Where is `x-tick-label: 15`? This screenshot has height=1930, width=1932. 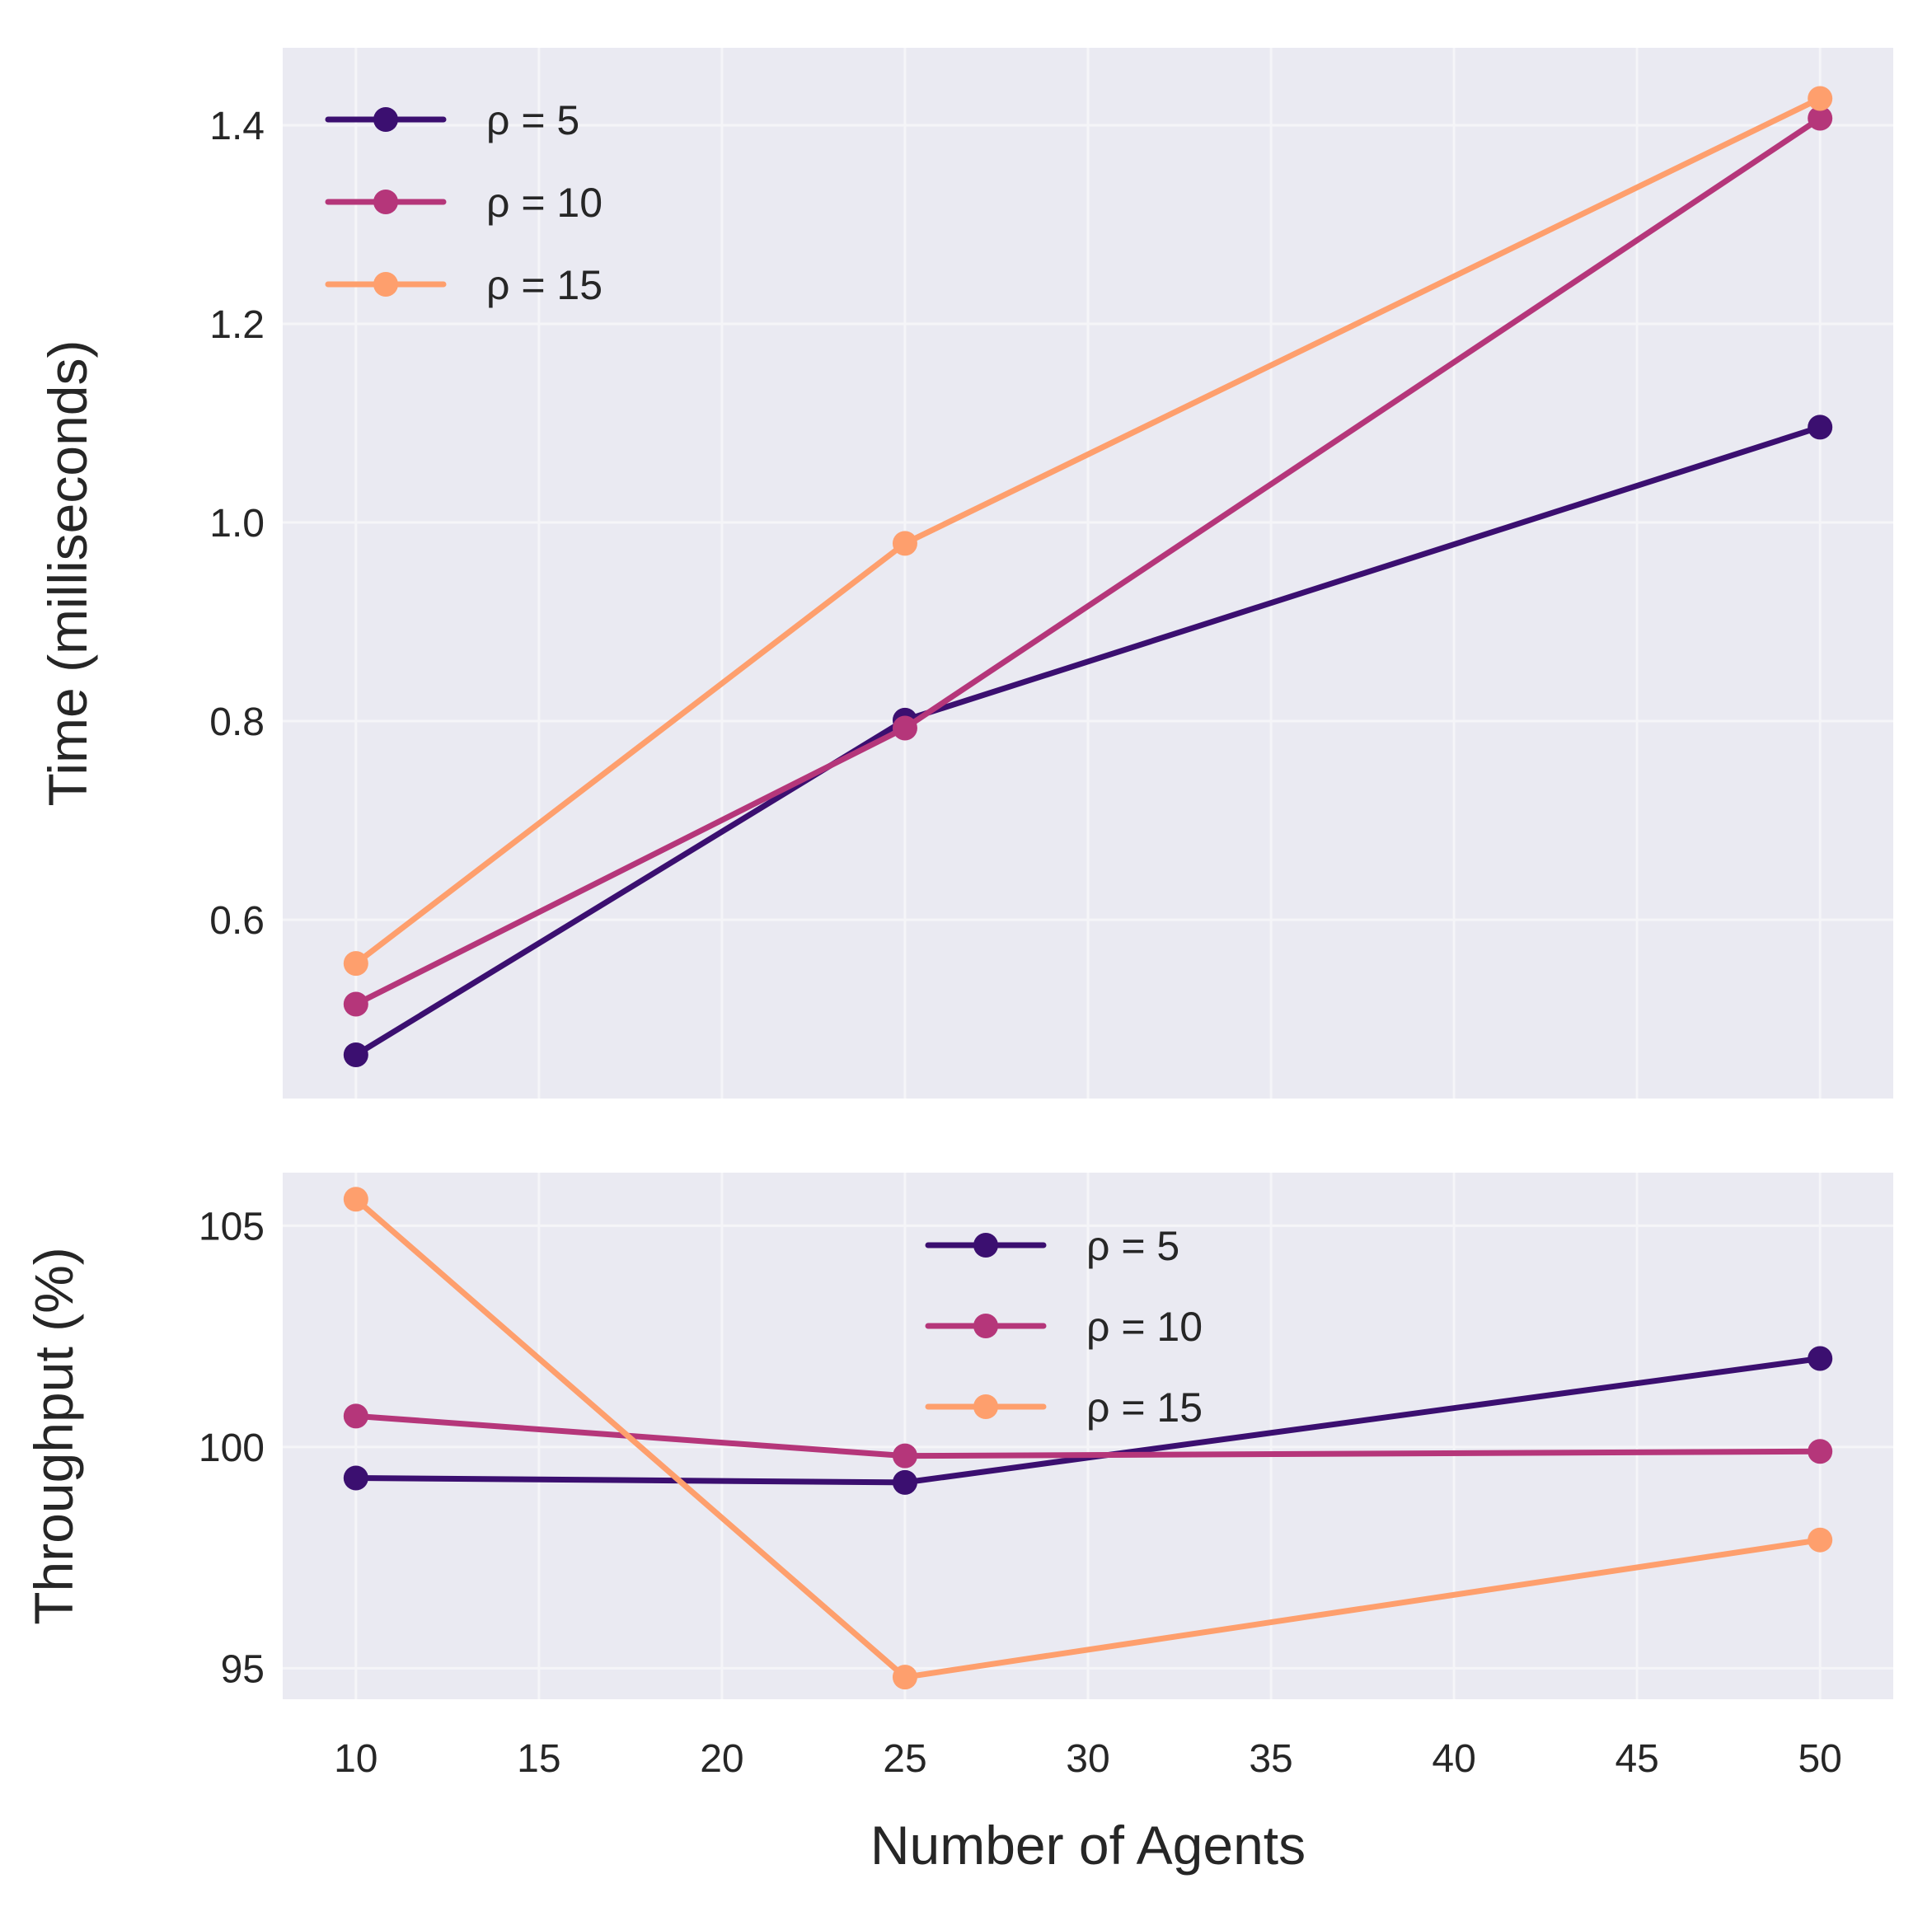
x-tick-label: 15 is located at coordinates (538, 1759).